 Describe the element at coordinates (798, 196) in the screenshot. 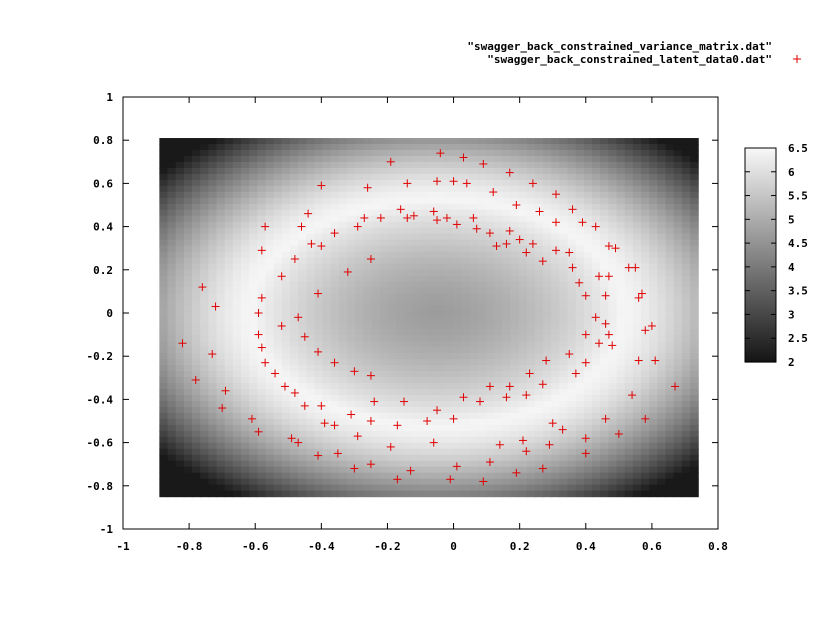

I see `colorbar-tick-label: 5.5` at that location.